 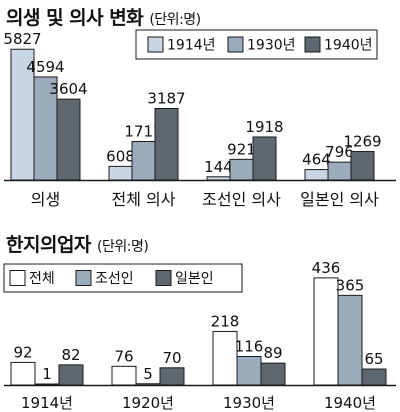 I want to click on chart2-legend-label: 전체, so click(x=42, y=279).